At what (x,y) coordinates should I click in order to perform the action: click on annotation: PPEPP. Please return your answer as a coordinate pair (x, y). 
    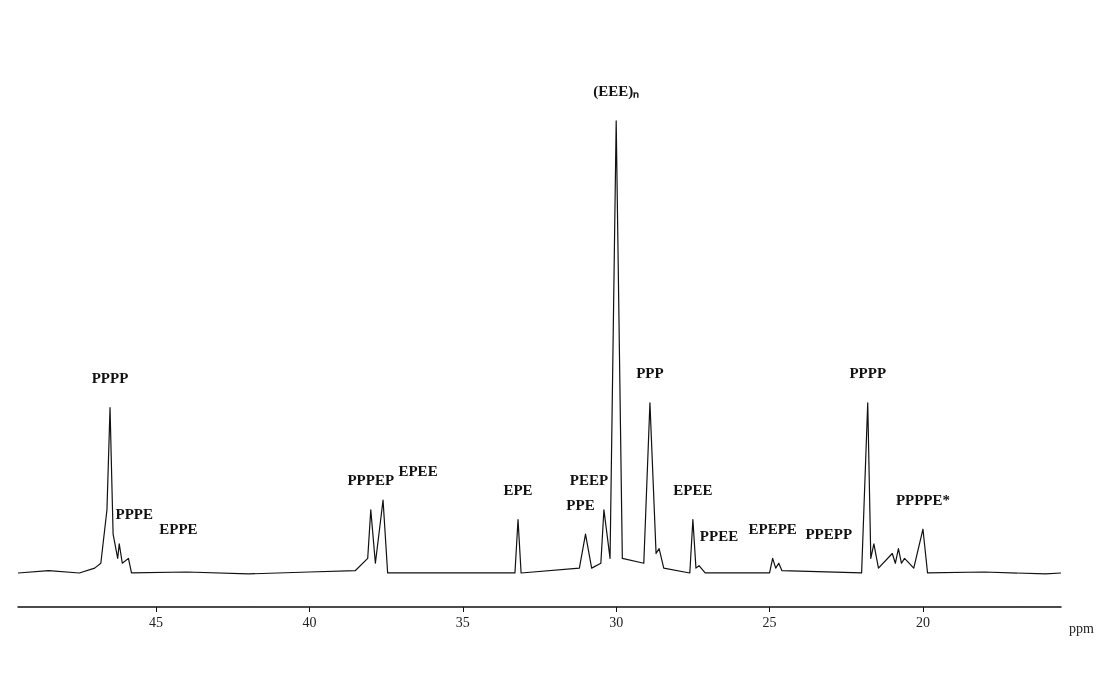
    Looking at the image, I should click on (829, 533).